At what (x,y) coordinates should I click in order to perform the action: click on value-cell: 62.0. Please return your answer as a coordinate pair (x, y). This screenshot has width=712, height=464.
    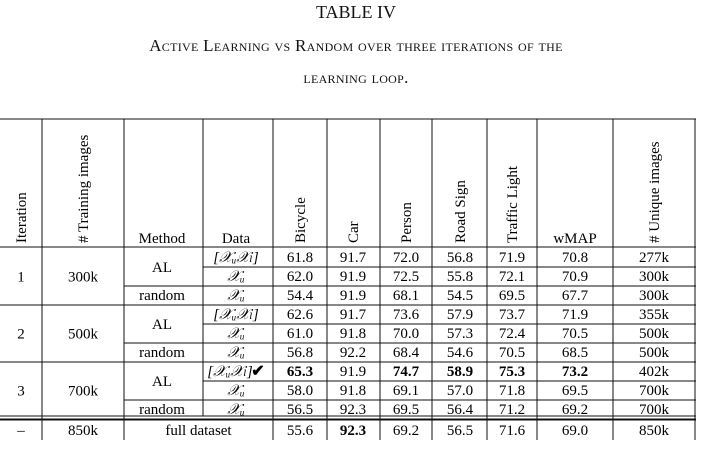
    Looking at the image, I should click on (300, 277).